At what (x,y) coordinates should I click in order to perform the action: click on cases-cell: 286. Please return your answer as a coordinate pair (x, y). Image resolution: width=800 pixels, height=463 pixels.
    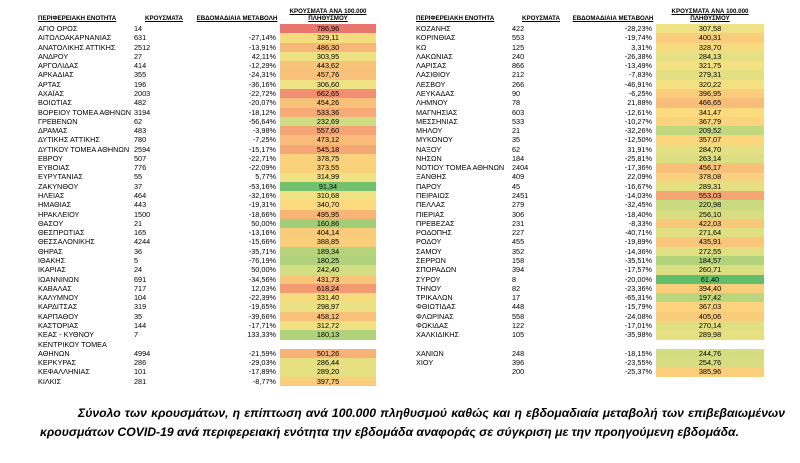
    Looking at the image, I should click on (140, 363).